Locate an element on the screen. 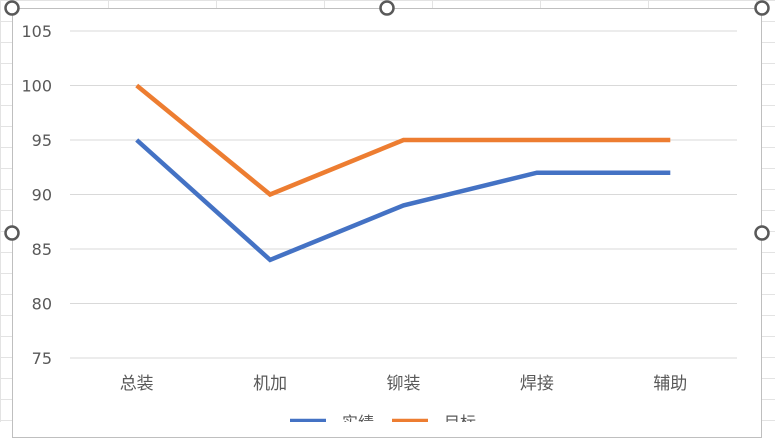 The height and width of the screenshot is (438, 775). y-tick-label: 100 is located at coordinates (36, 86).